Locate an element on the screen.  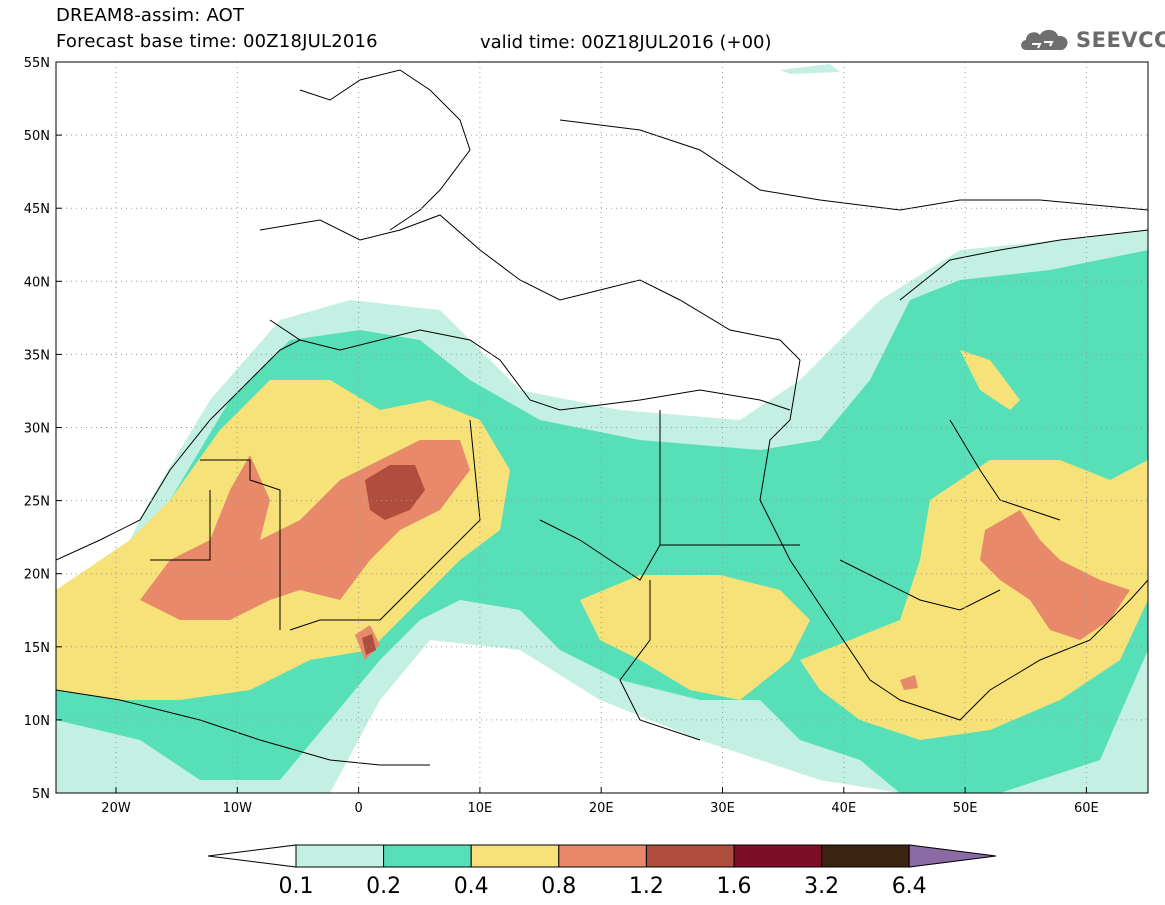
lon-label: 20E is located at coordinates (601, 808).